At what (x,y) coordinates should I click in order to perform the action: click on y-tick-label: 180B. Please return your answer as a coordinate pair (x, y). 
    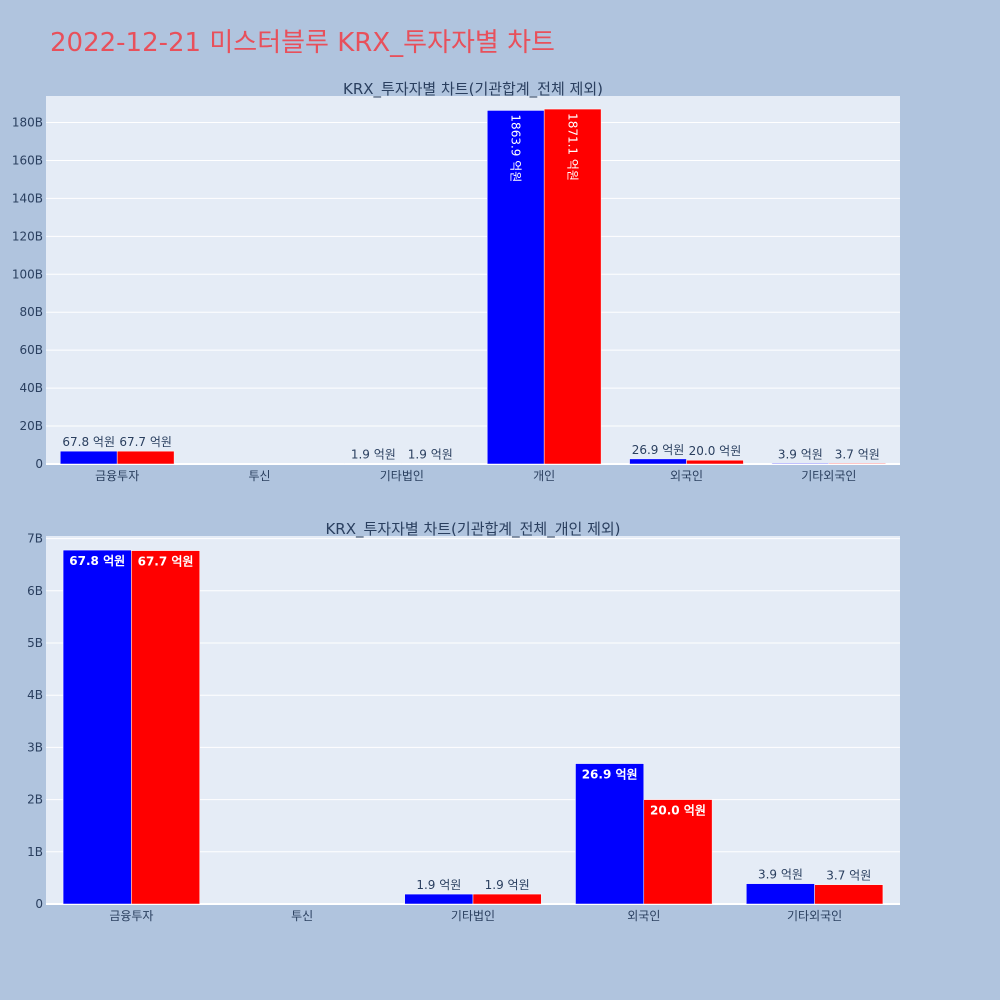
    Looking at the image, I should click on (27, 123).